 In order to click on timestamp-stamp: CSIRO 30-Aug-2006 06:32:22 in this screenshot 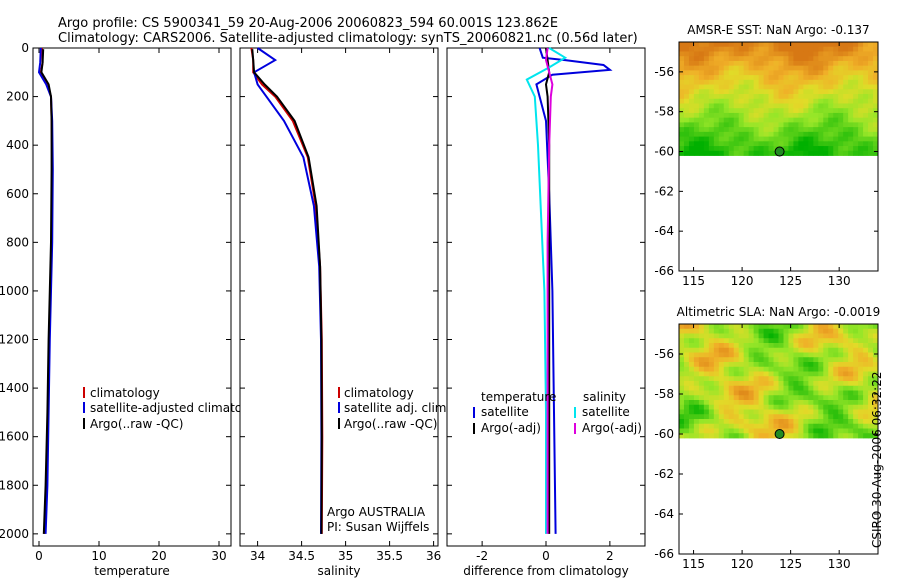, I will do `click(877, 459)`.